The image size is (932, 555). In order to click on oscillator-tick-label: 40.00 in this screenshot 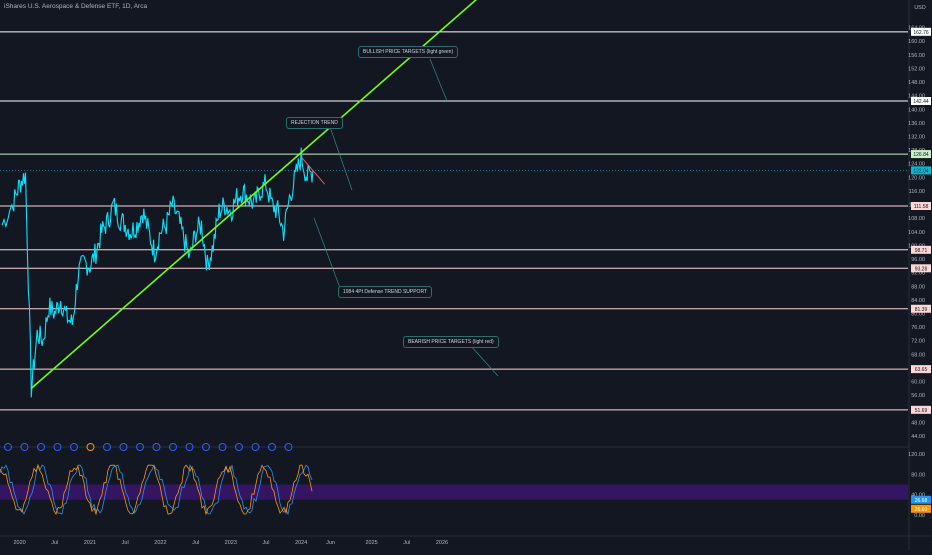, I will do `click(918, 496)`.